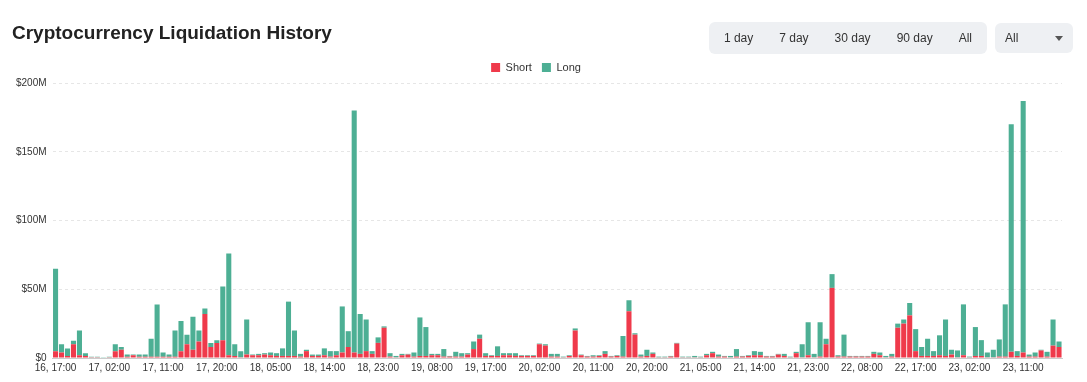  What do you see at coordinates (647, 367) in the screenshot?
I see `x-tick-label: 20, 20:00` at bounding box center [647, 367].